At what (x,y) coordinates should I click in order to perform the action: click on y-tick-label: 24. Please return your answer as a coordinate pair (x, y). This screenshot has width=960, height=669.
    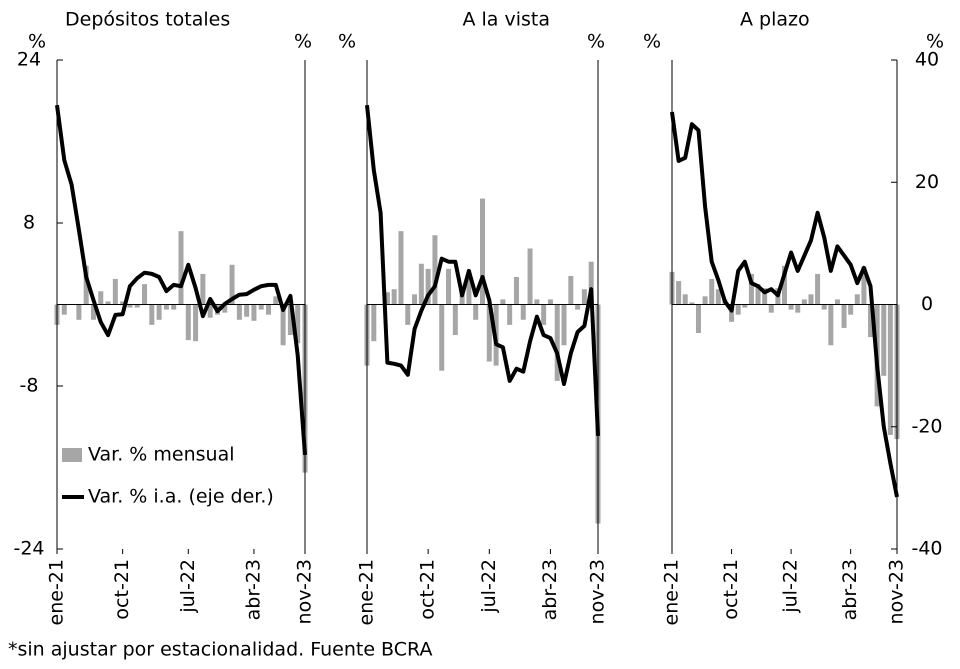
    Looking at the image, I should click on (29, 60).